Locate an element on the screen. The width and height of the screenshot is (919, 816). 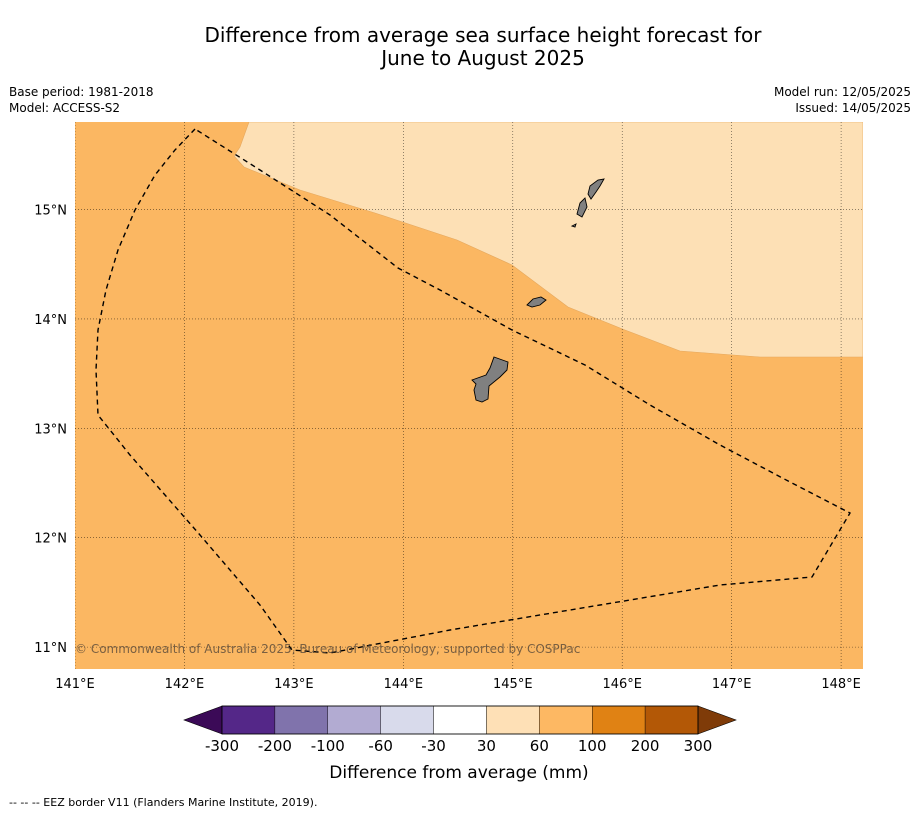
base-period-label: Base period: 1981-2018 is located at coordinates (81, 92).